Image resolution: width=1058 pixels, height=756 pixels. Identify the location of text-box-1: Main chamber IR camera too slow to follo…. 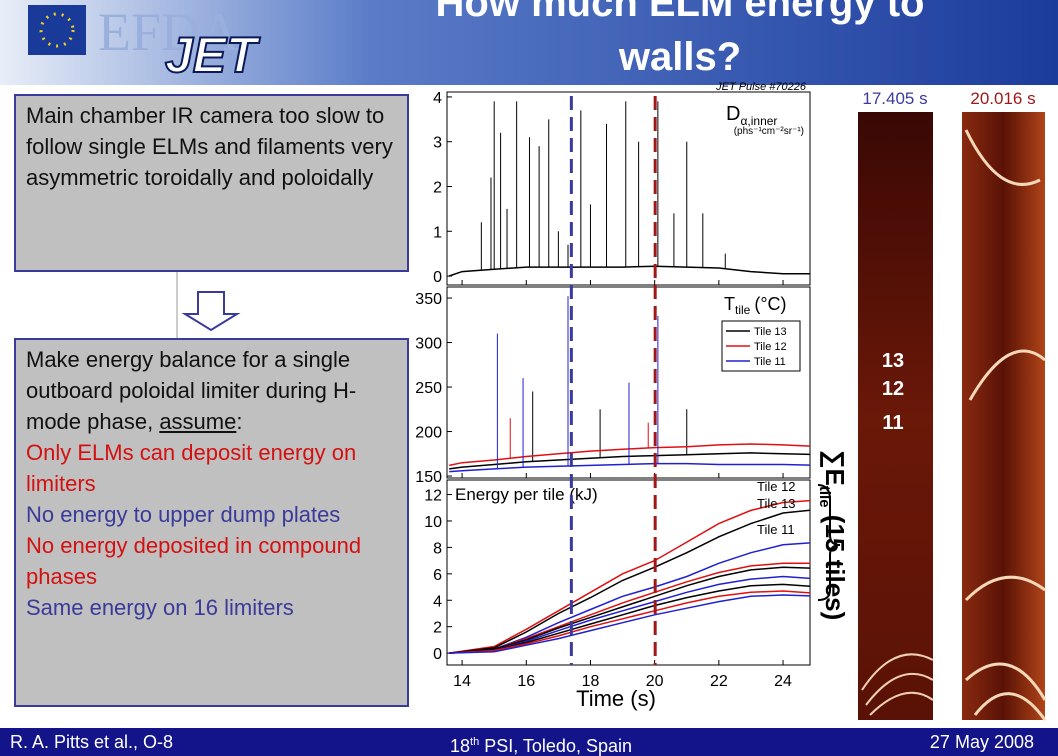
(211, 183).